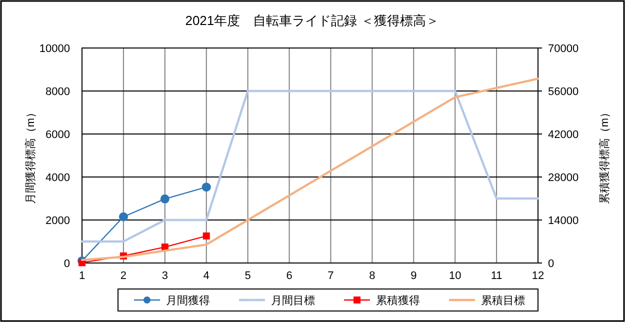 Image resolution: width=625 pixels, height=322 pixels. What do you see at coordinates (455, 276) in the screenshot?
I see `x-tick-label: 10` at bounding box center [455, 276].